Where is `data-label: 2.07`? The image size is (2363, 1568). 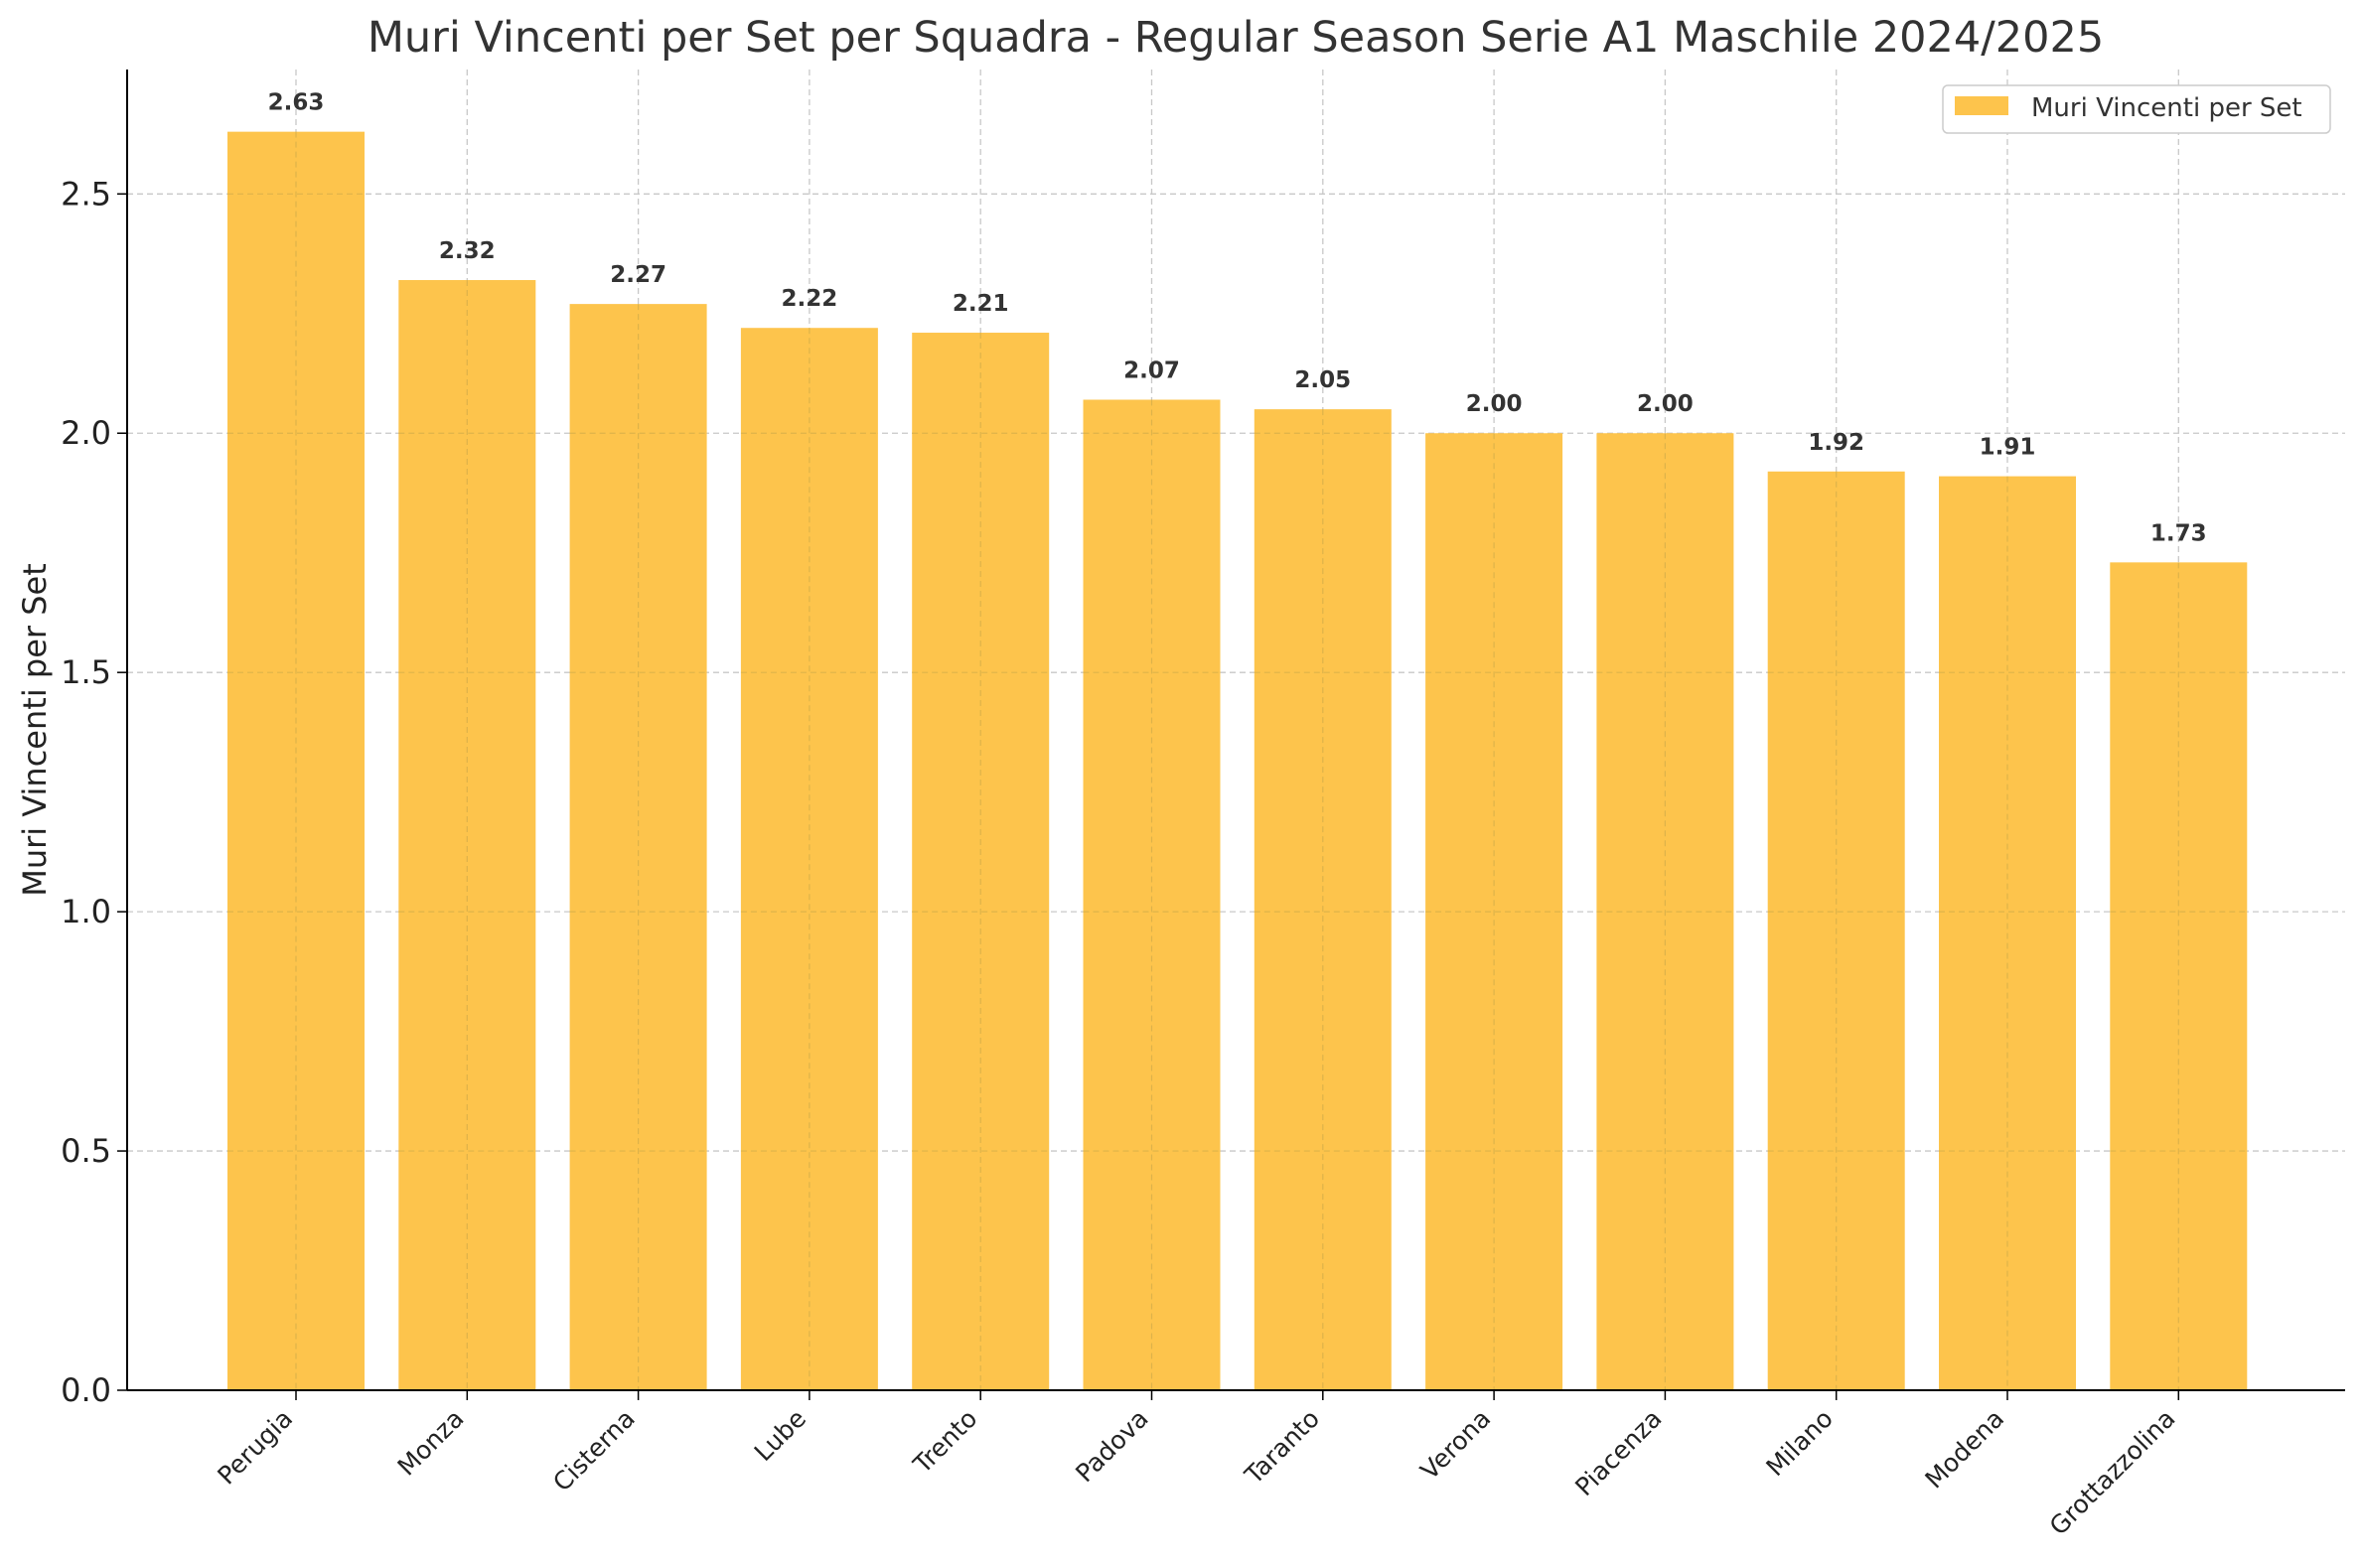 data-label: 2.07 is located at coordinates (1151, 371).